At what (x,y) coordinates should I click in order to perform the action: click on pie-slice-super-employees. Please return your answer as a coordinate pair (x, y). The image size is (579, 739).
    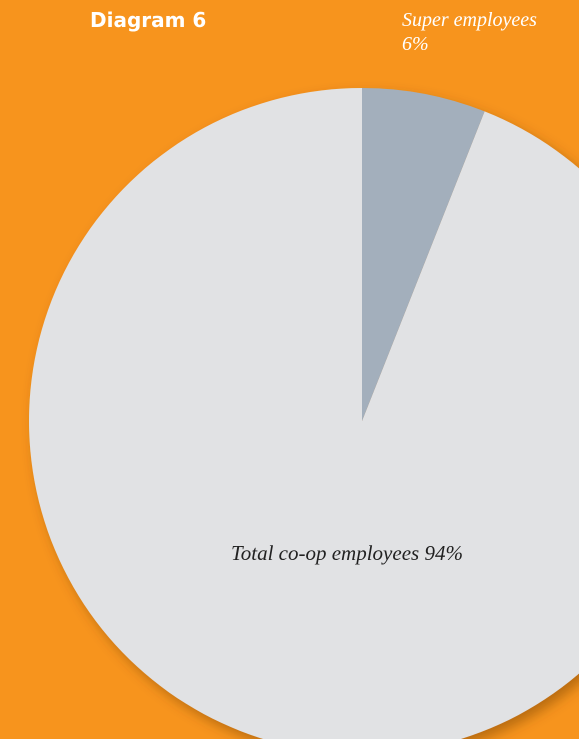
    Looking at the image, I should click on (423, 254).